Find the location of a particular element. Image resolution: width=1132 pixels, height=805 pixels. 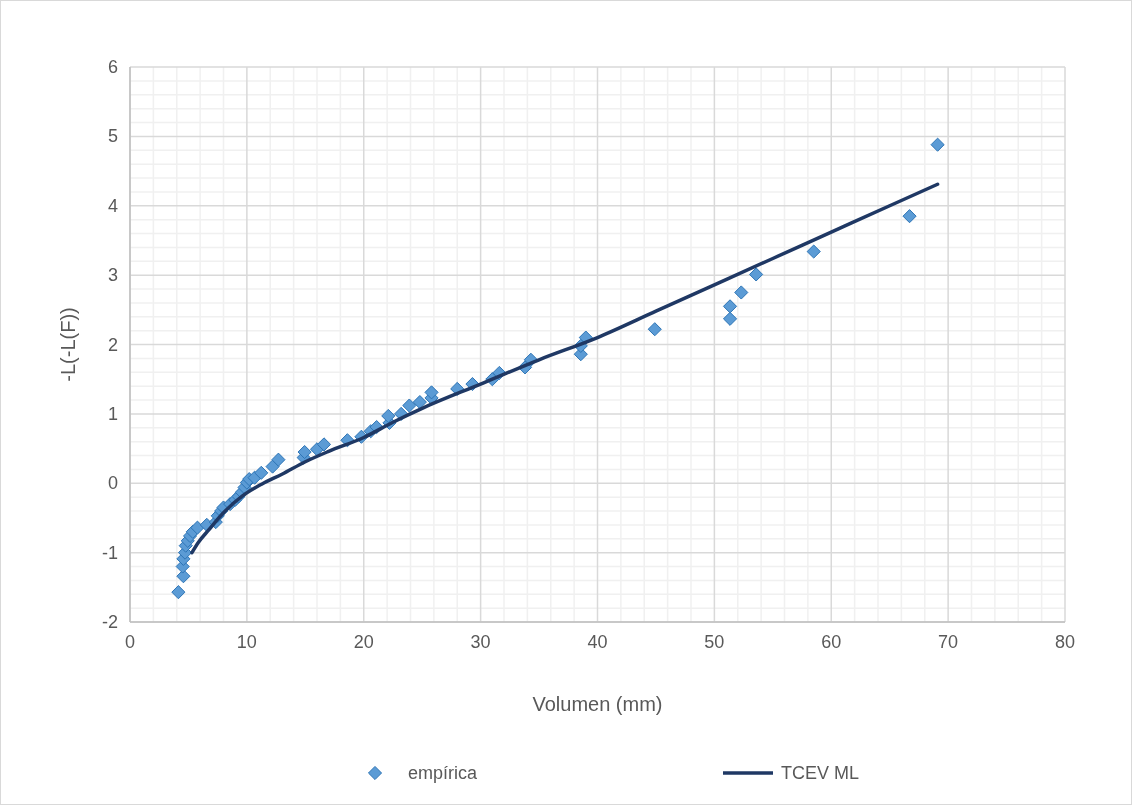

x-tick-label: 60 is located at coordinates (831, 642).